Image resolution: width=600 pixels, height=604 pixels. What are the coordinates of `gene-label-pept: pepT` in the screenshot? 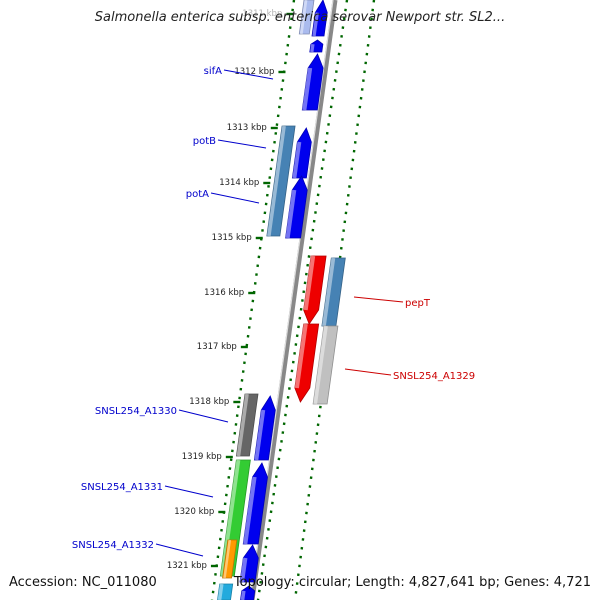 It's located at (392, 302).